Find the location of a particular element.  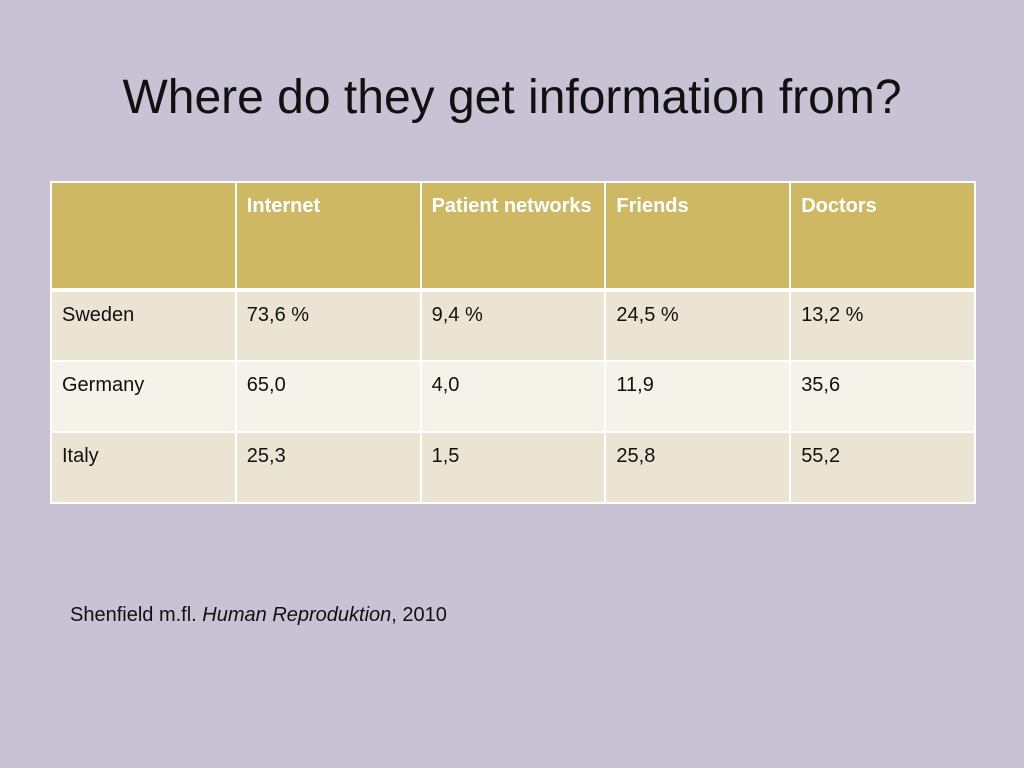

citation-year: , 2010 is located at coordinates (419, 615).